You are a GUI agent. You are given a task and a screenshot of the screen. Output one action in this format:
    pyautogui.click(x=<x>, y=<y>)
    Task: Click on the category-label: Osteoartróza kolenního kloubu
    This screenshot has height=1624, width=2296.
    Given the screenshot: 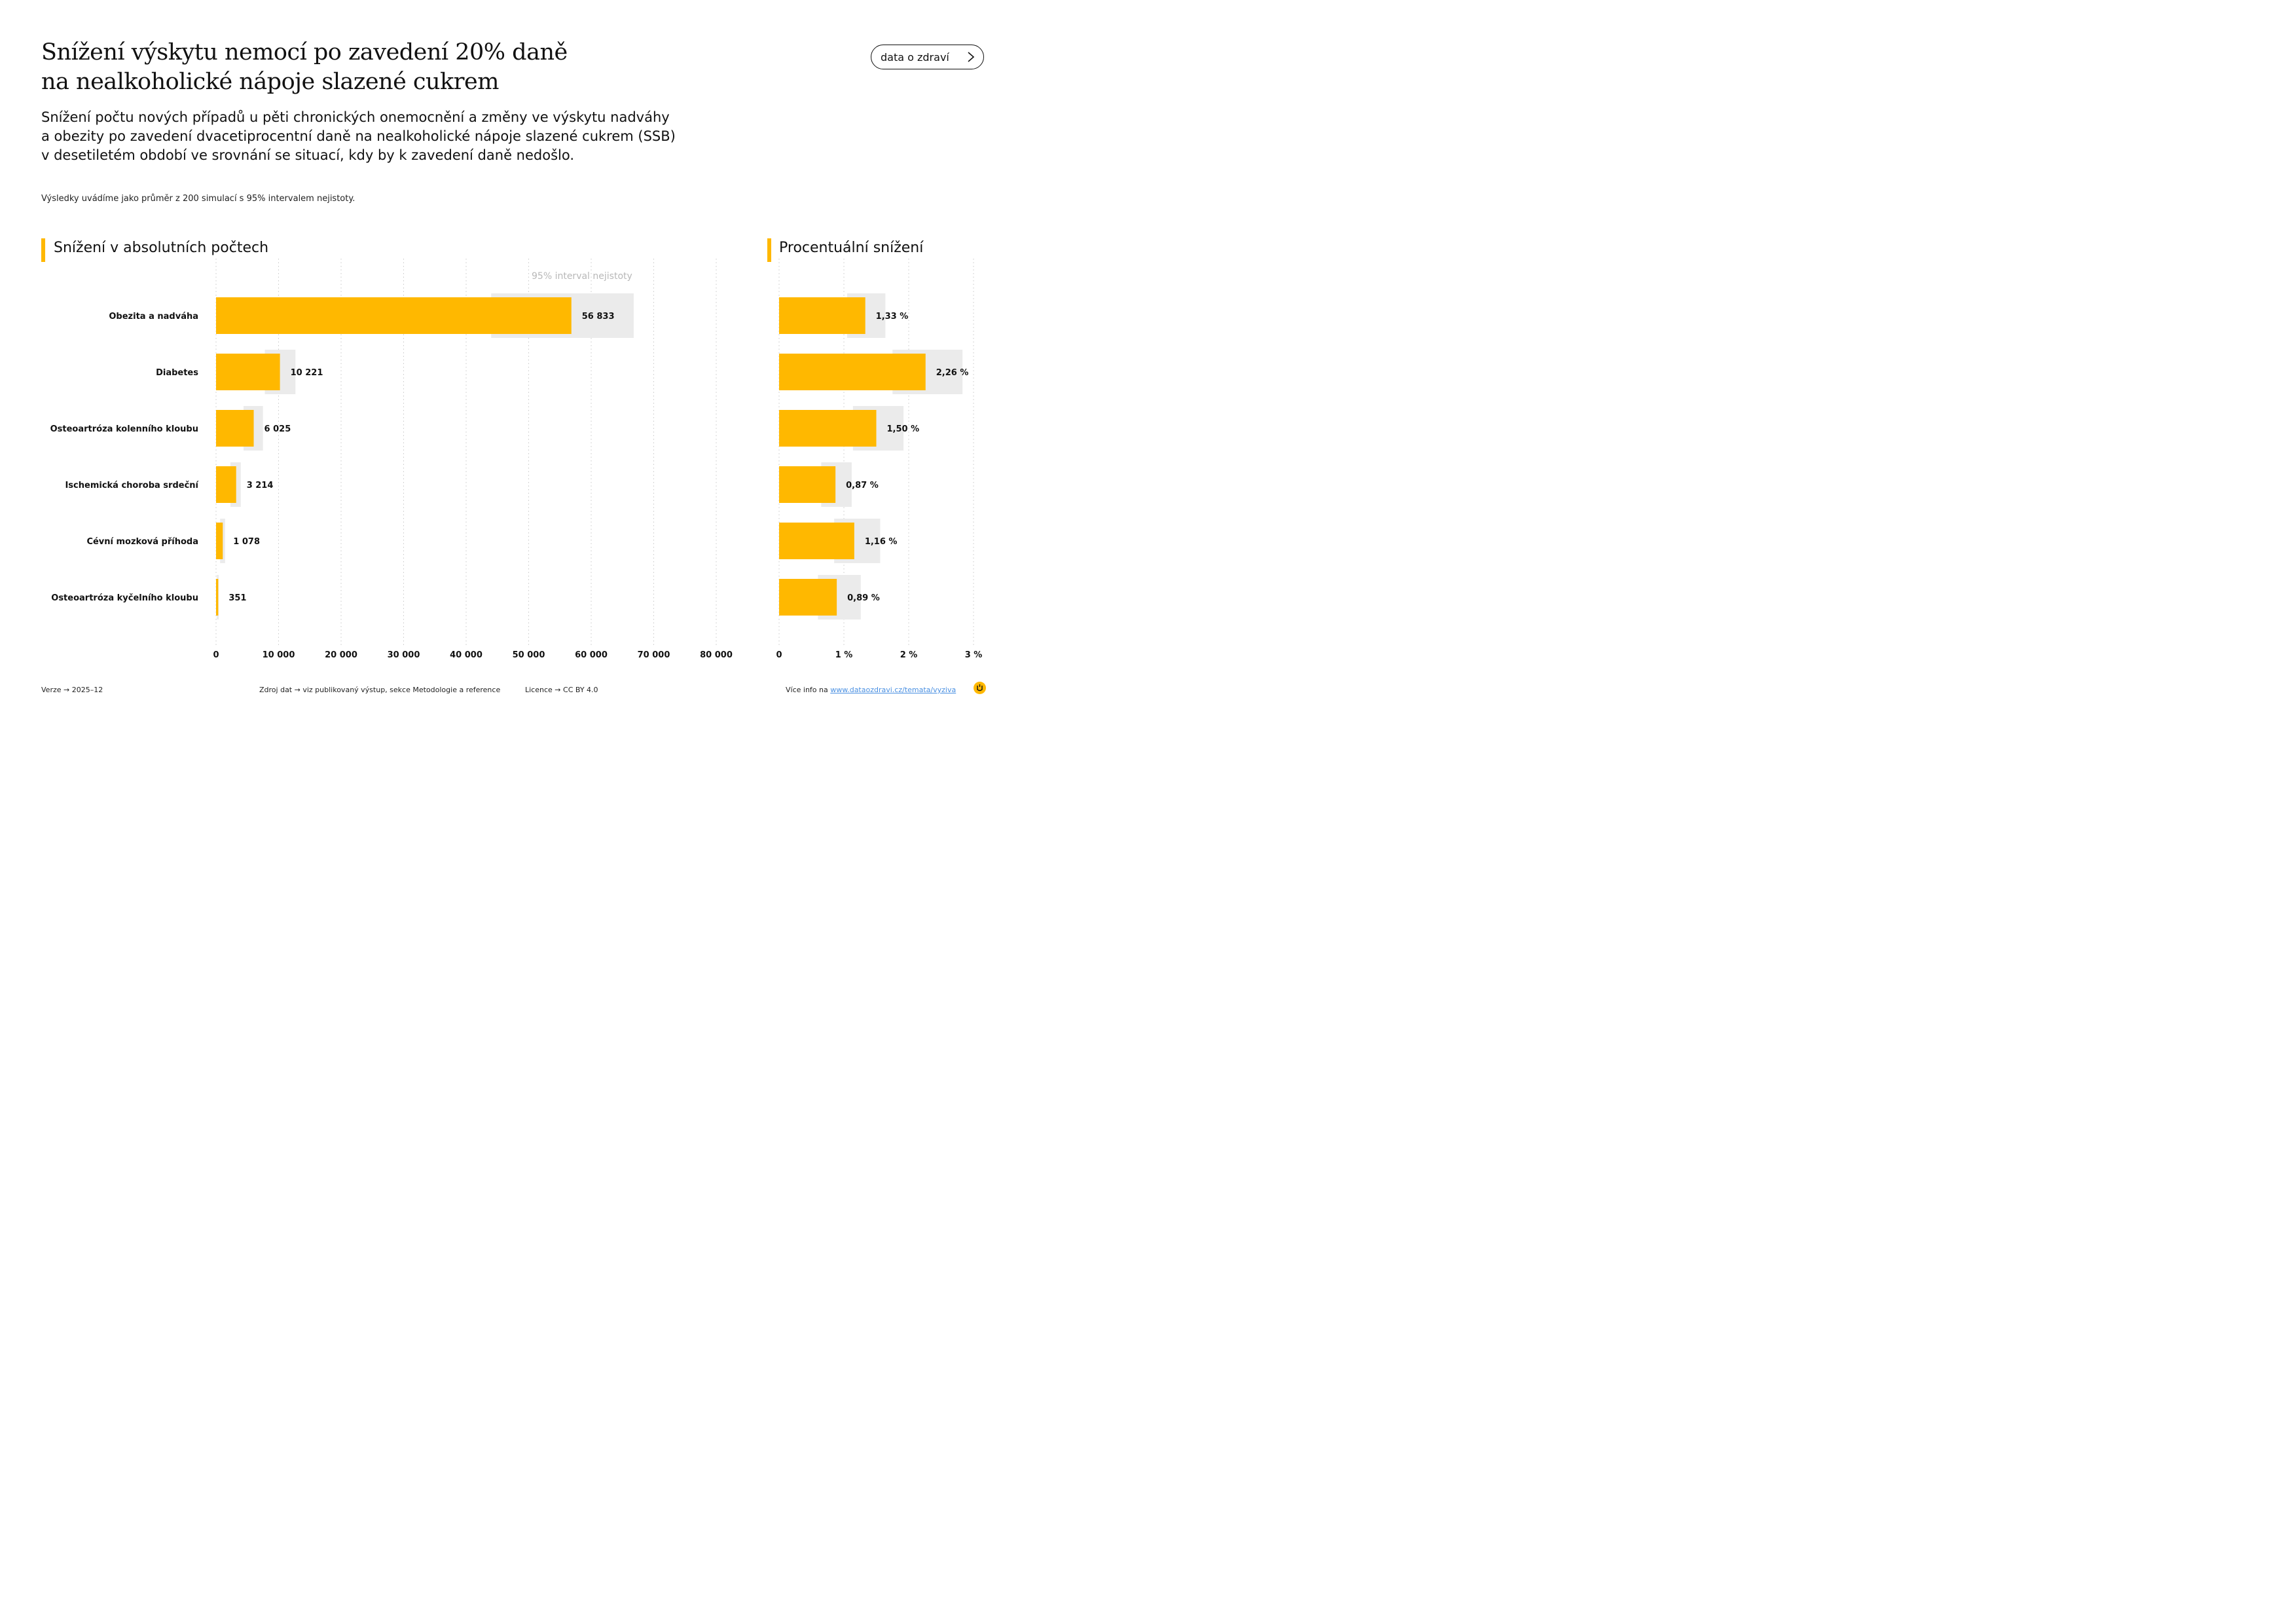 What is the action you would take?
    pyautogui.click(x=124, y=429)
    